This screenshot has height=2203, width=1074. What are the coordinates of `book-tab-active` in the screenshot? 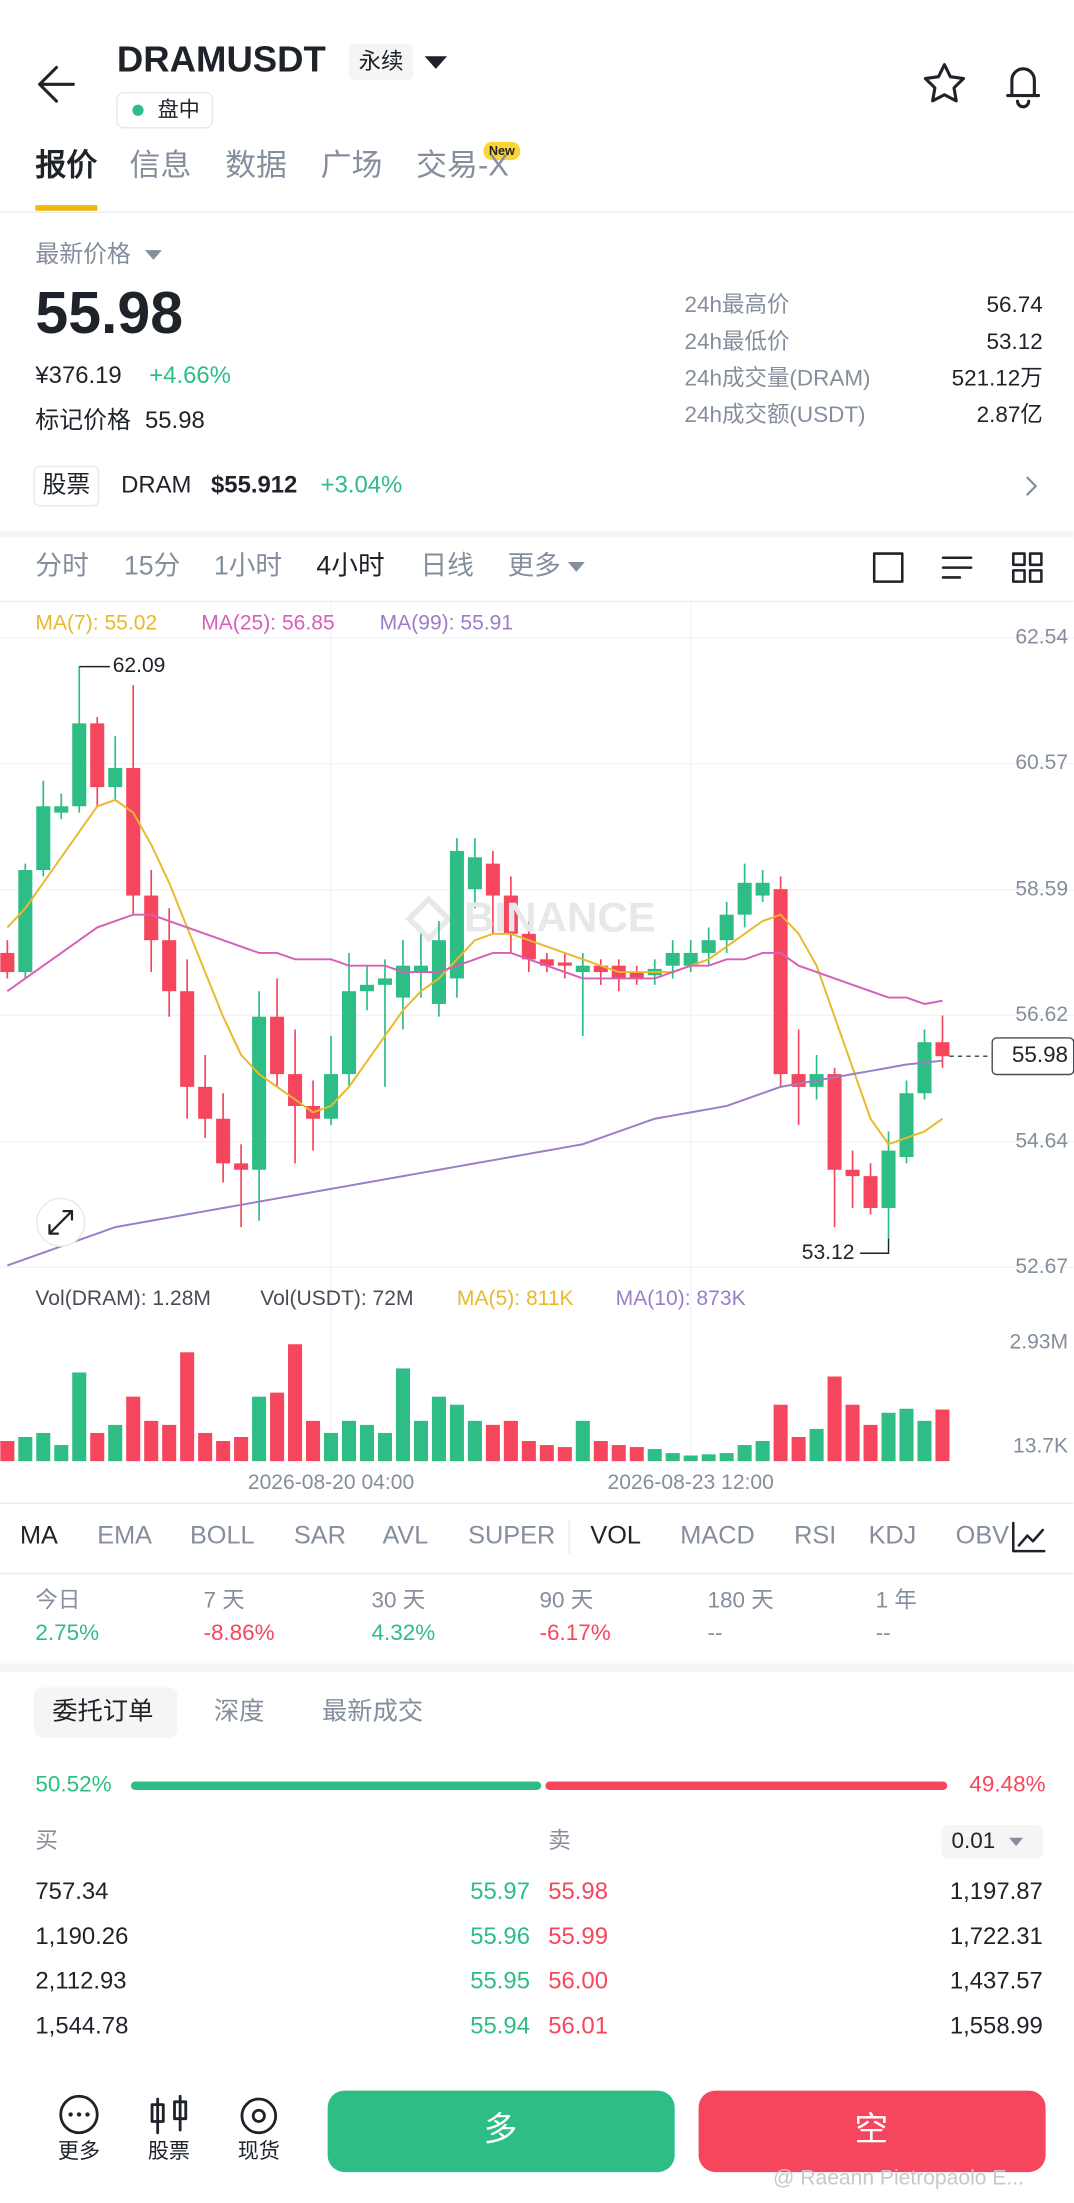 It's located at (106, 1712).